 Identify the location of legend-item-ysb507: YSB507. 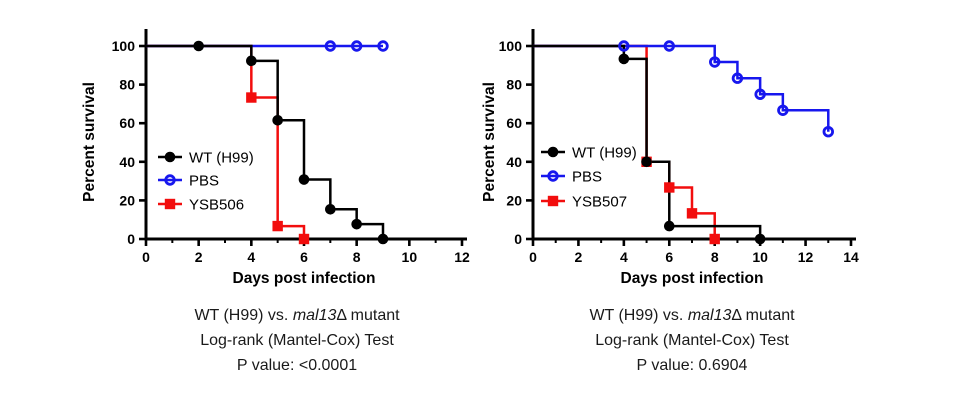
(584, 202).